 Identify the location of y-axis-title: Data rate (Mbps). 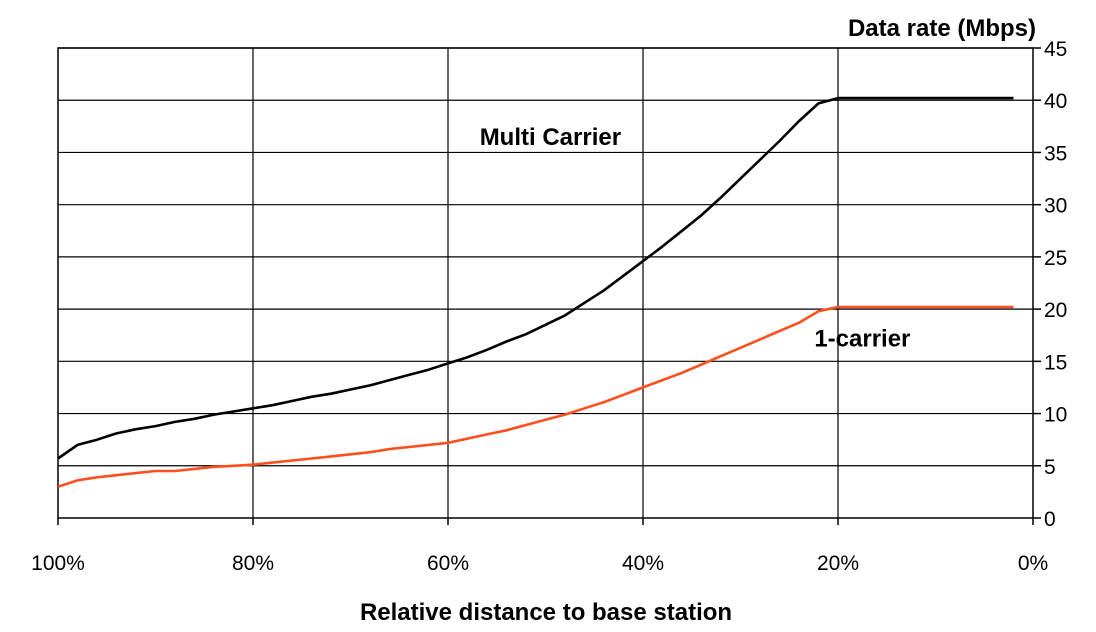
(942, 28).